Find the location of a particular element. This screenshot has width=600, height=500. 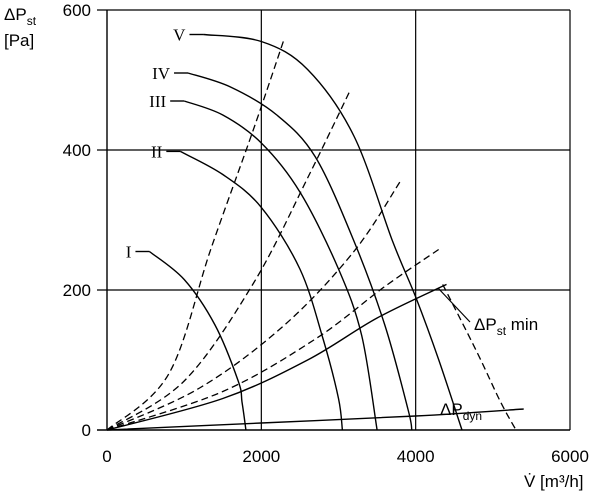

x-tick-label: 4000 is located at coordinates (416, 456).